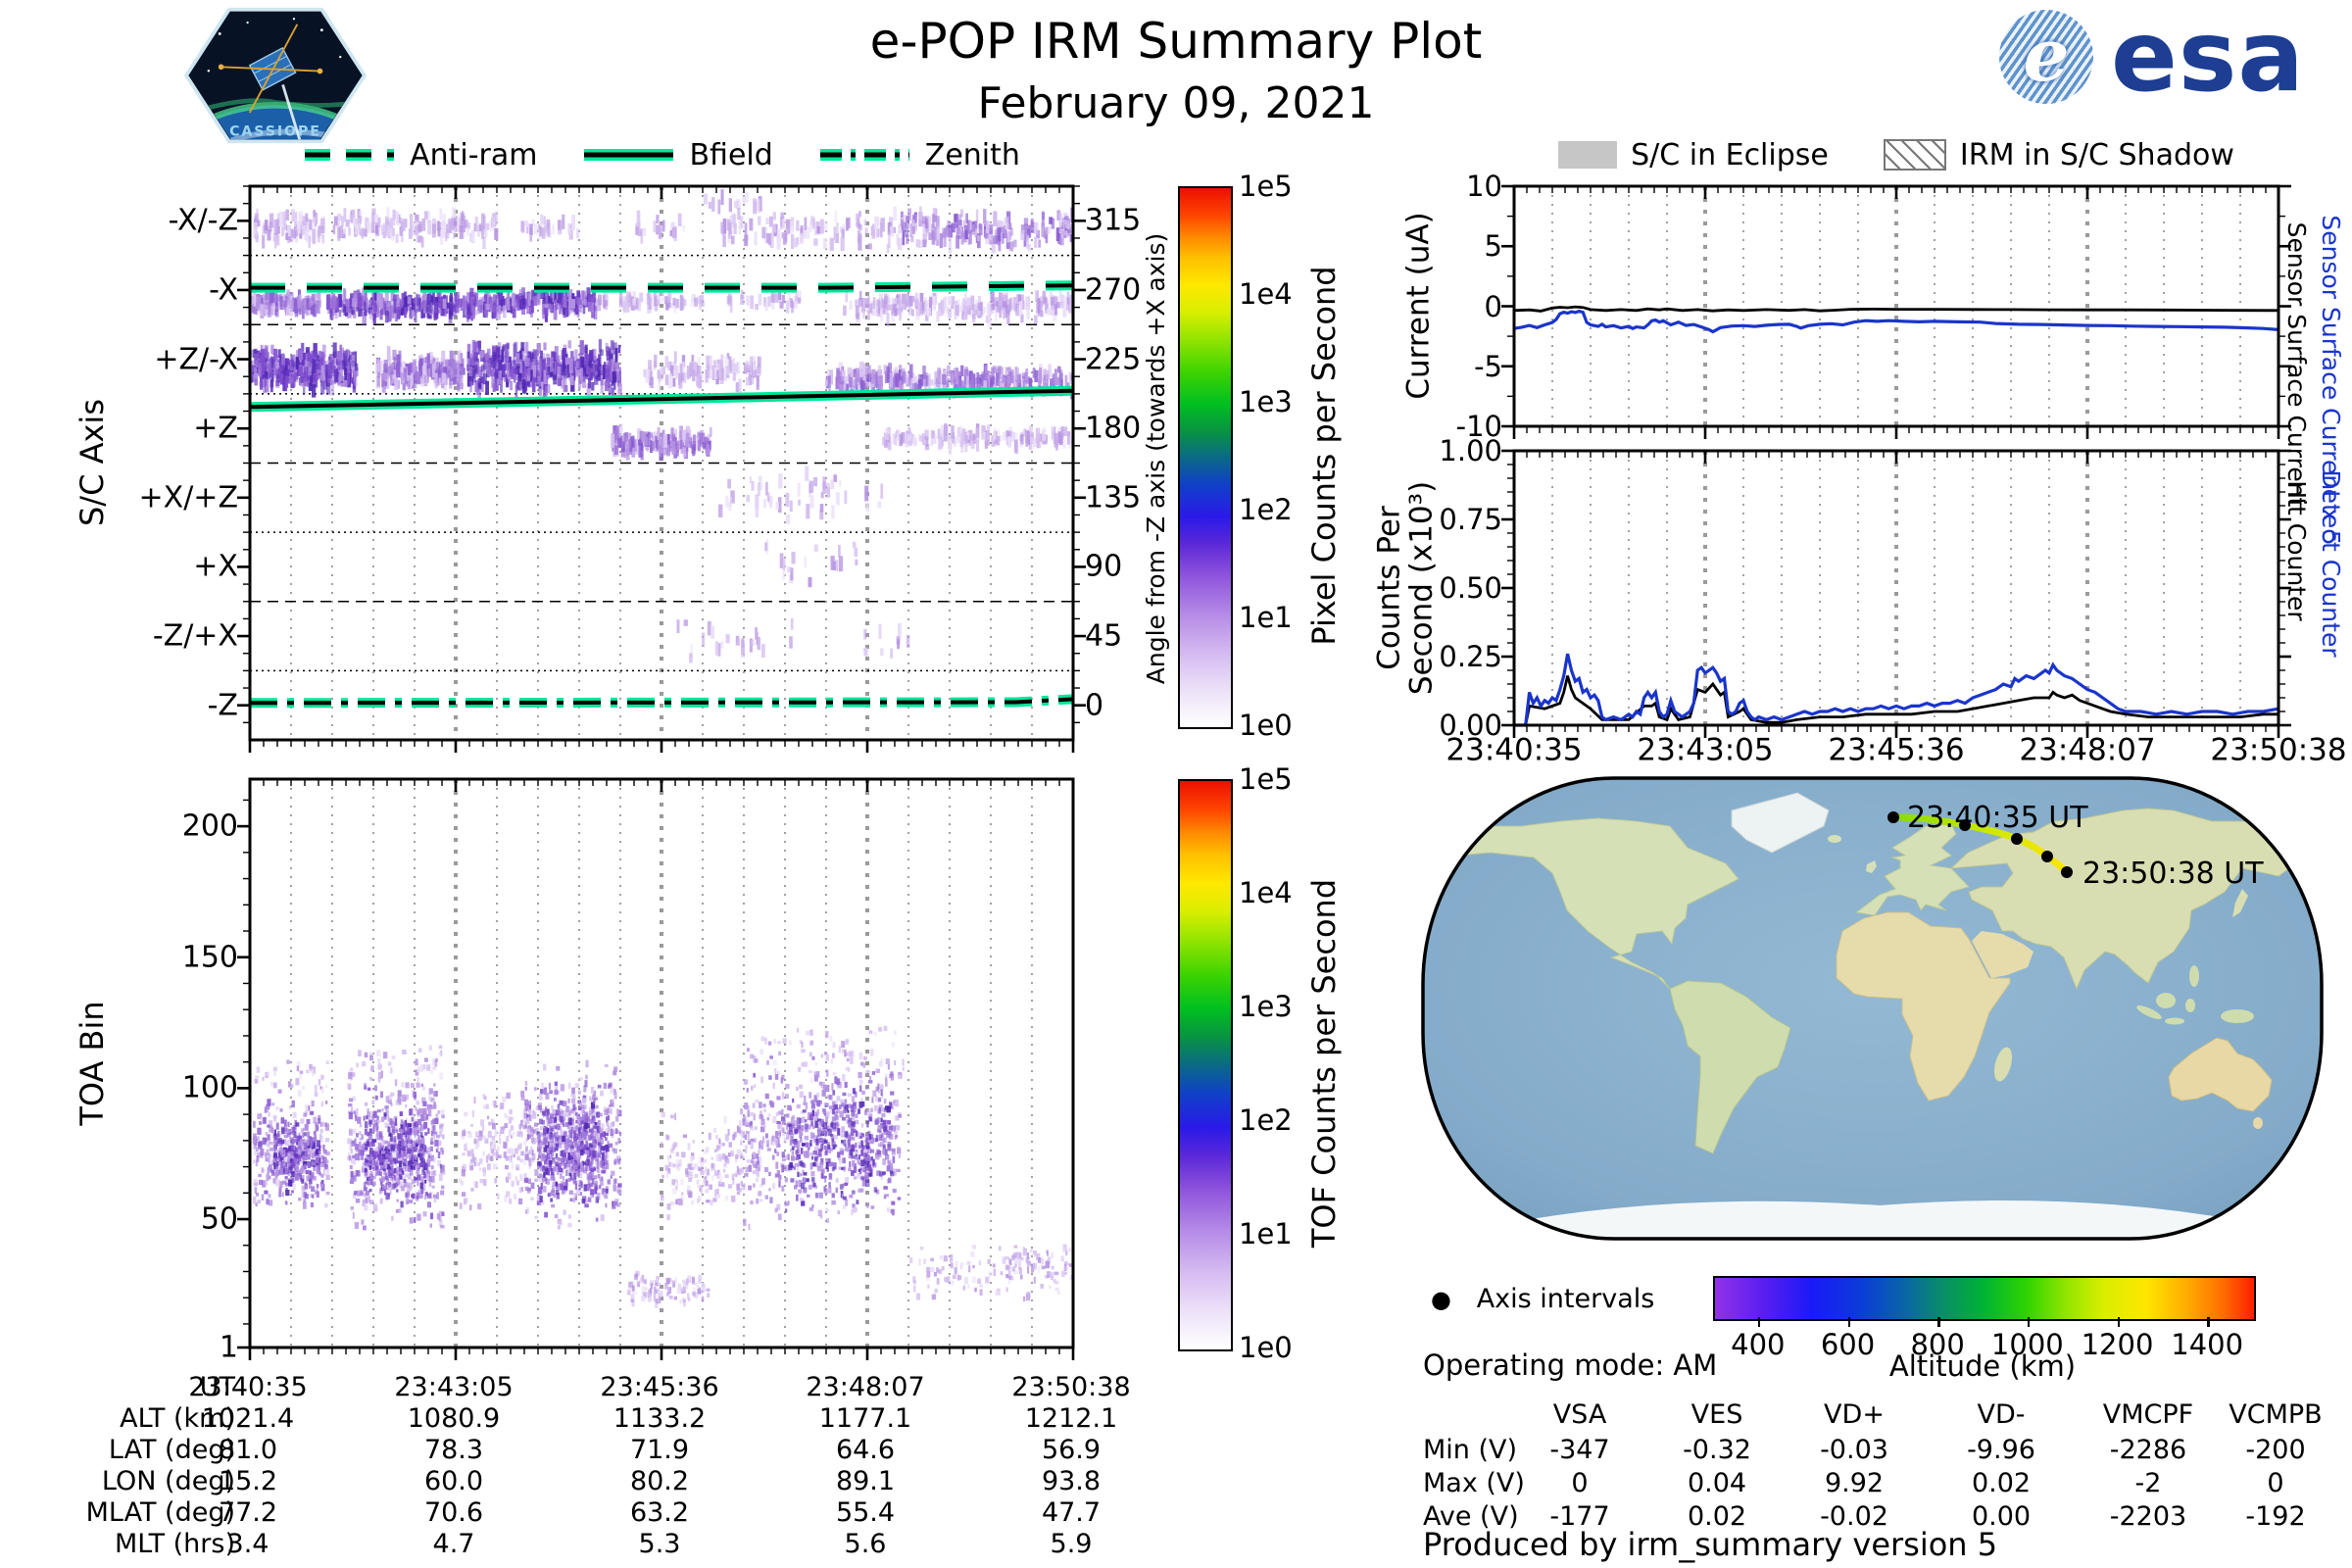 Image resolution: width=2352 pixels, height=1568 pixels. Describe the element at coordinates (215, 428) in the screenshot. I see `sc-axis-row-label: +Z` at that location.